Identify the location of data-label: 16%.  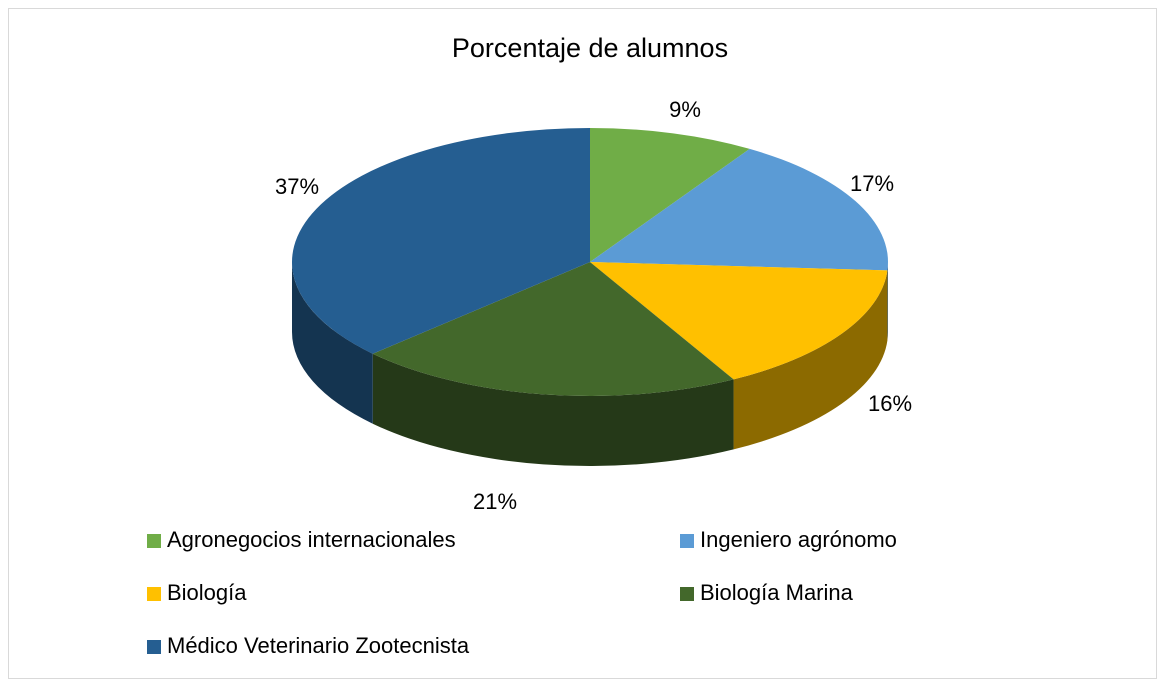
(890, 403).